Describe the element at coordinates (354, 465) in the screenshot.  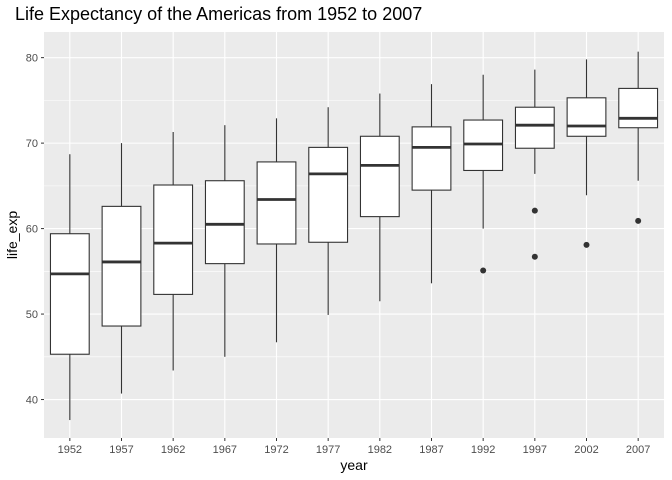
I see `x-axis-title: year` at that location.